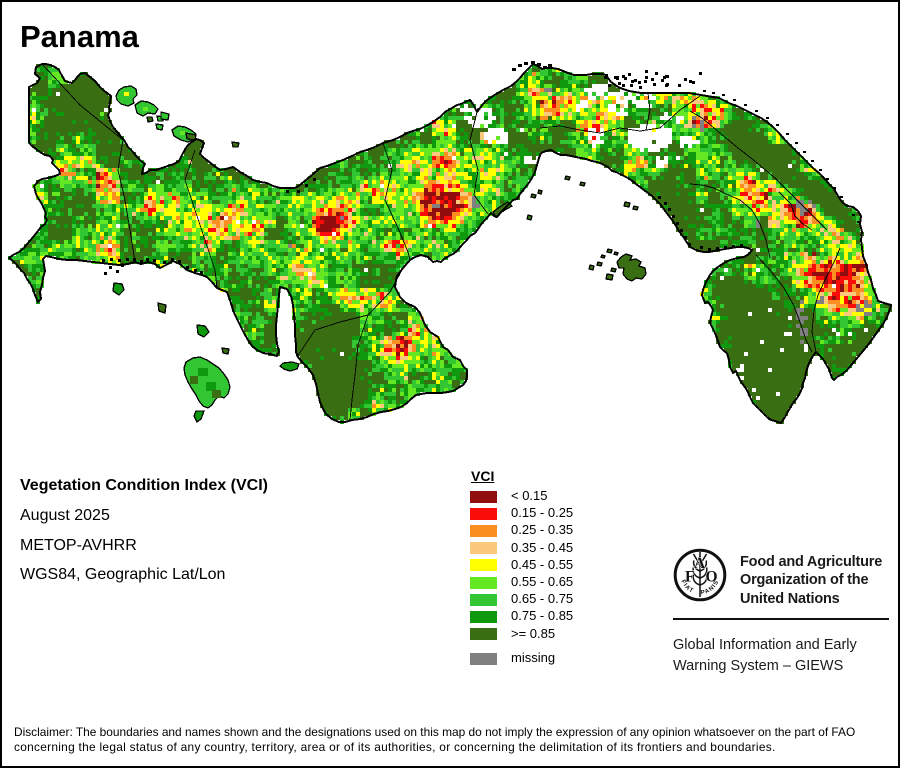  I want to click on svg-text: F, so click(689, 577).